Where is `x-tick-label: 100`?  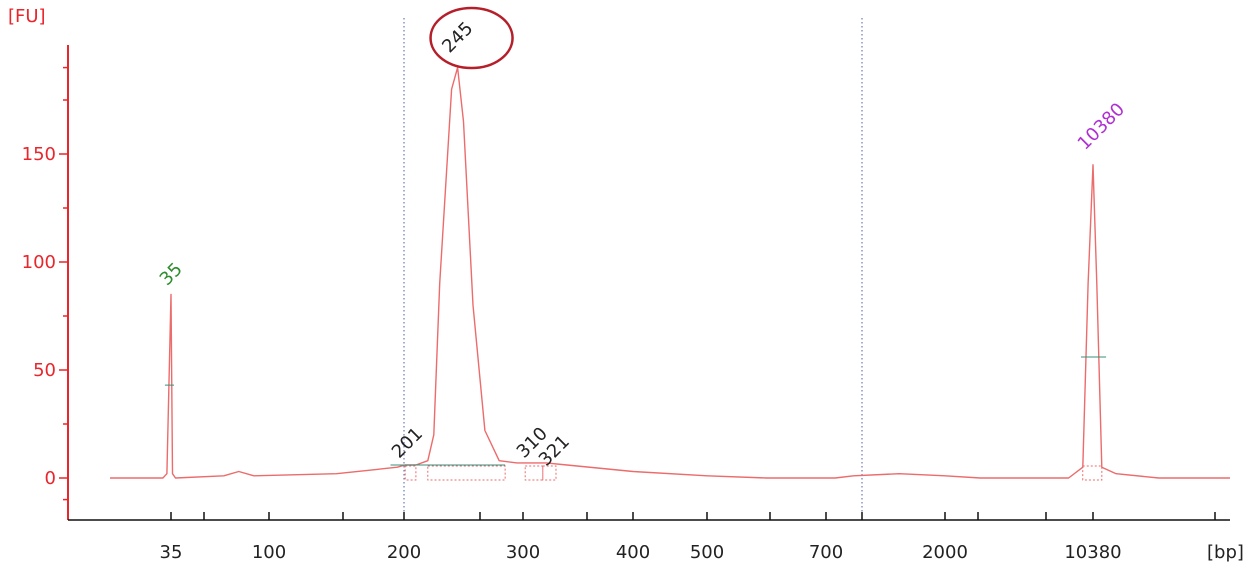 x-tick-label: 100 is located at coordinates (269, 552).